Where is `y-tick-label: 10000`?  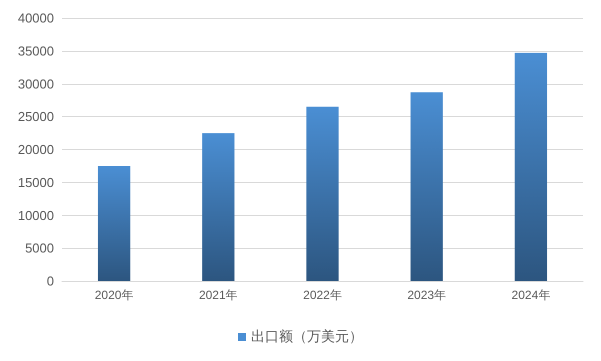 y-tick-label: 10000 is located at coordinates (36, 215).